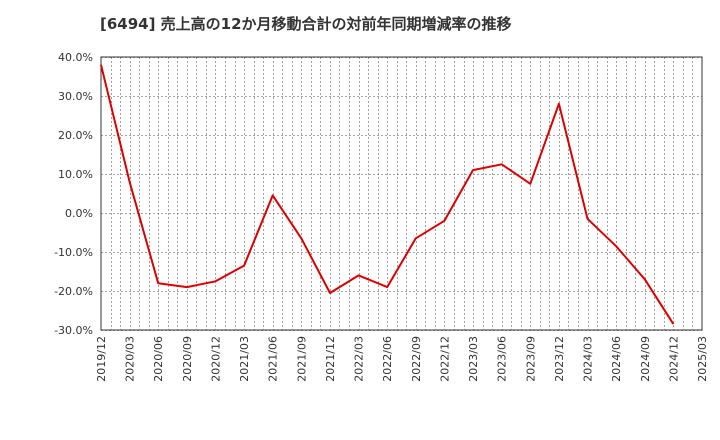 The width and height of the screenshot is (720, 440). I want to click on x-tick-label: 2019/12, so click(101, 359).